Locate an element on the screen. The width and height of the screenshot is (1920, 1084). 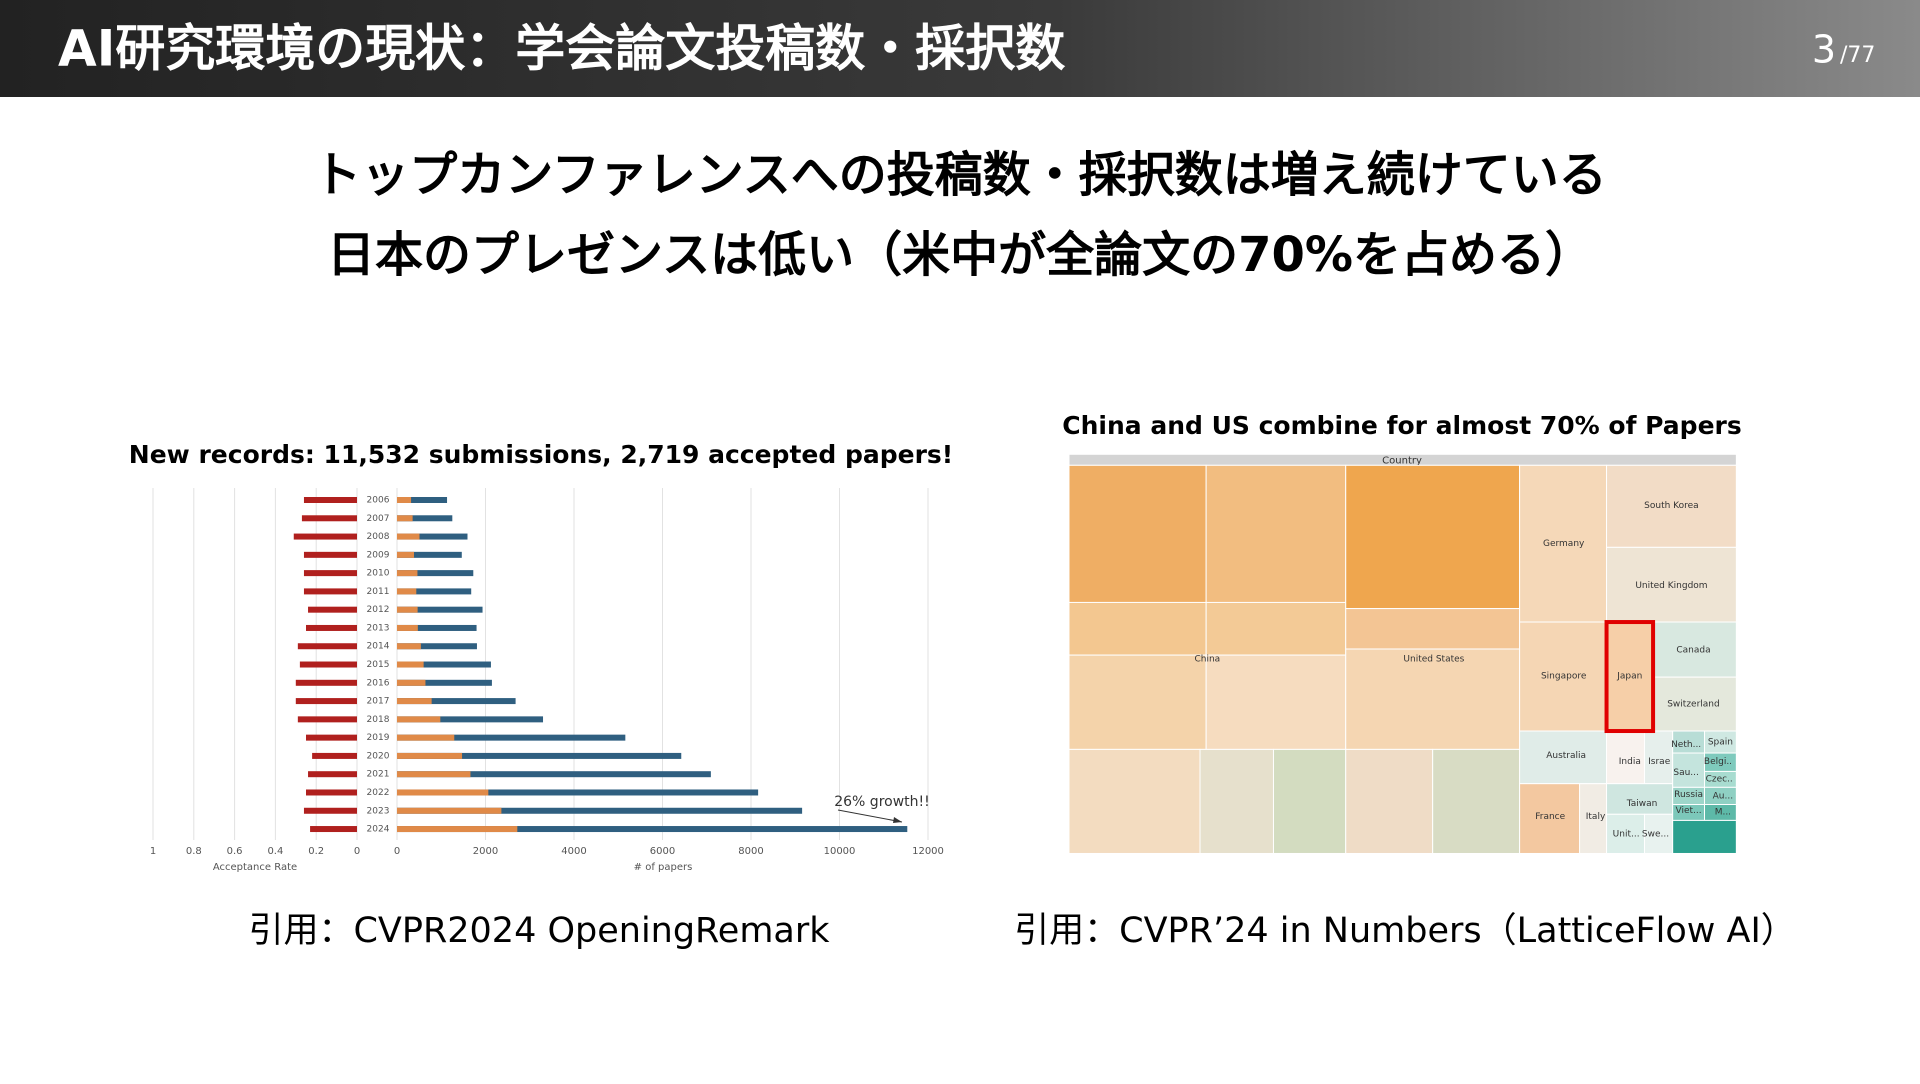
treemap-label: China is located at coordinates (1207, 659).